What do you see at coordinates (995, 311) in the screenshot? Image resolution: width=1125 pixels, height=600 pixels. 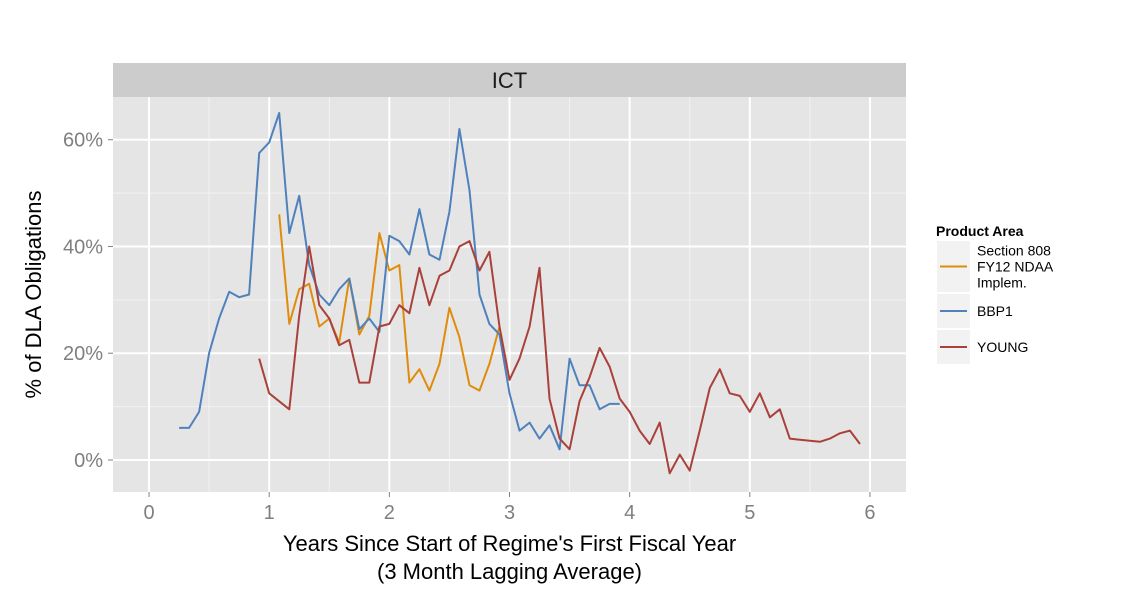 I see `legend-label: BBP1` at bounding box center [995, 311].